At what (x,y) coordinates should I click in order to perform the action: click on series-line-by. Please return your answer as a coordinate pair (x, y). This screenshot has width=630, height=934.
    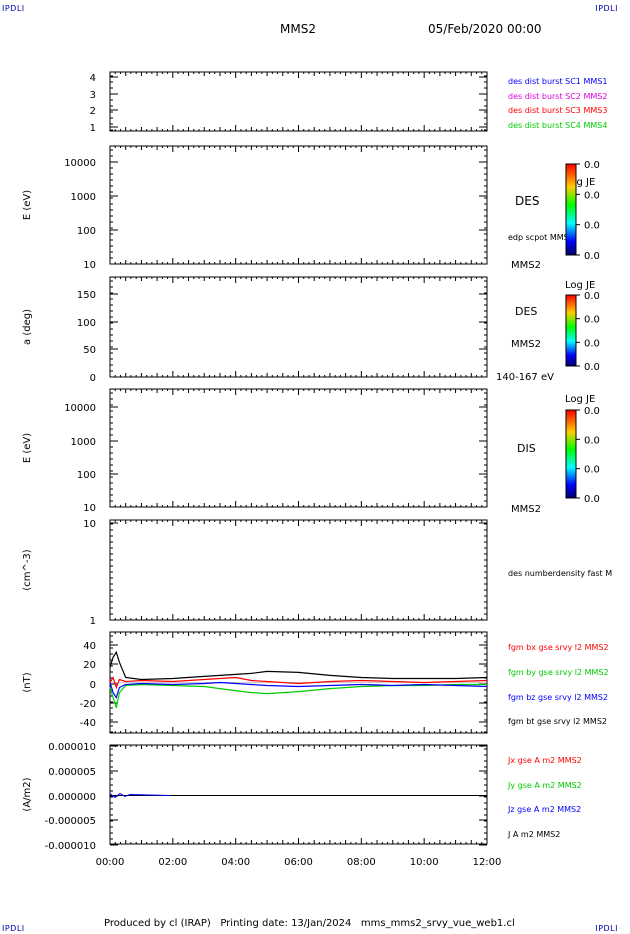
    Looking at the image, I should click on (298, 695).